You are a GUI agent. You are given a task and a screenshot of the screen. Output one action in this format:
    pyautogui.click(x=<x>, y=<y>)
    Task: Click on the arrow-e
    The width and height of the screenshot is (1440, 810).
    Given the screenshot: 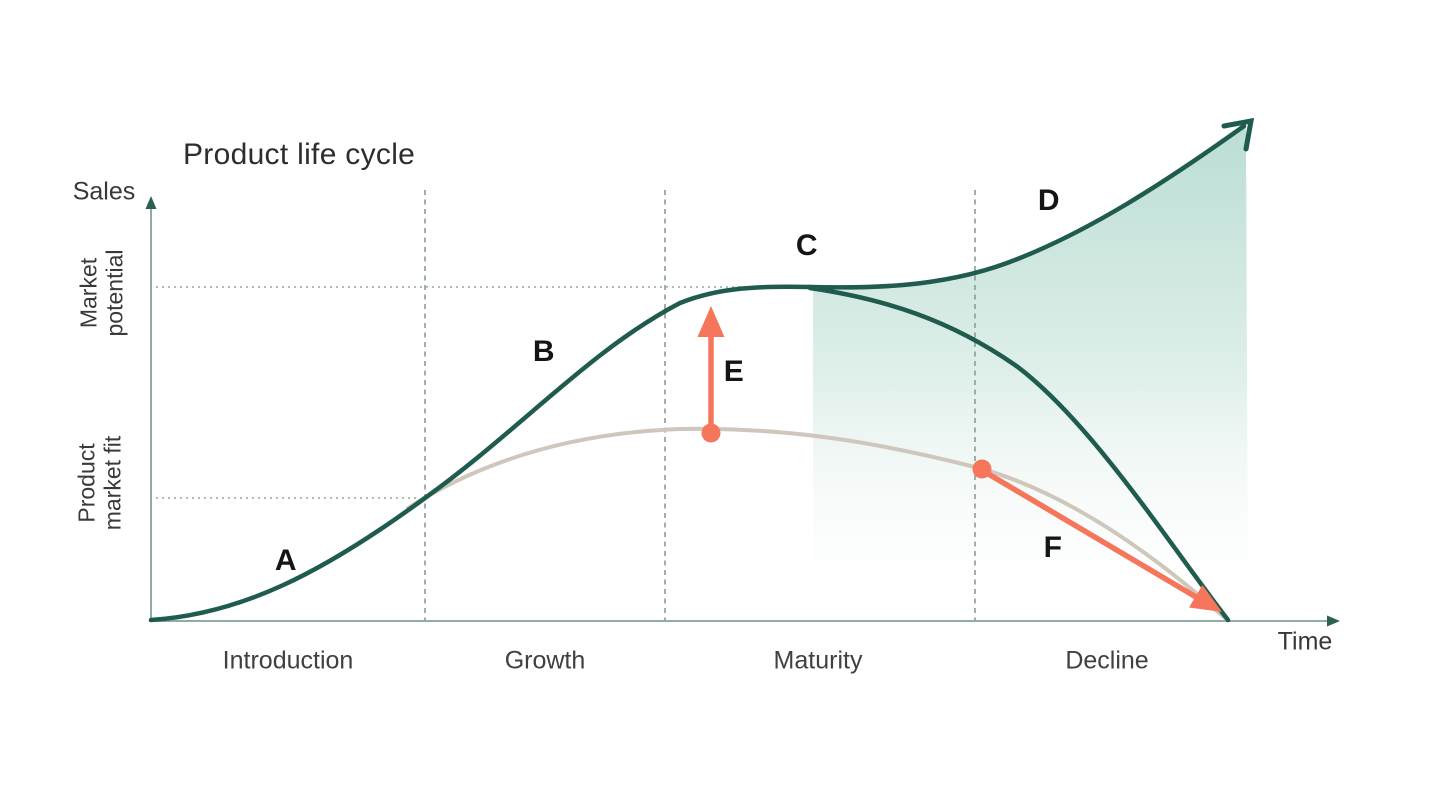 What is the action you would take?
    pyautogui.click(x=711, y=374)
    